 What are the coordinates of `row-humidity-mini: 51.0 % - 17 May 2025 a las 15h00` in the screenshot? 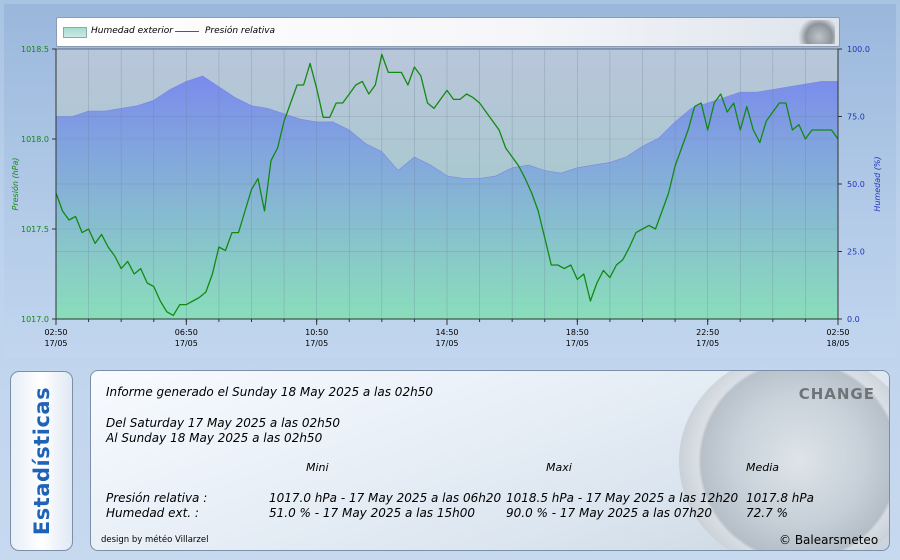 It's located at (372, 513).